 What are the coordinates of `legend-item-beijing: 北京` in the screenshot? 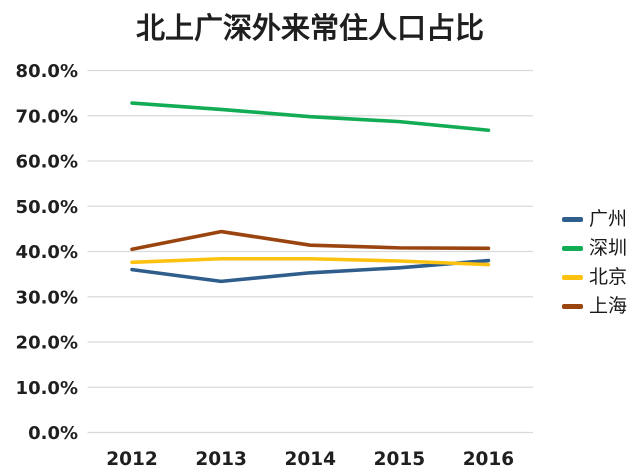 It's located at (594, 277).